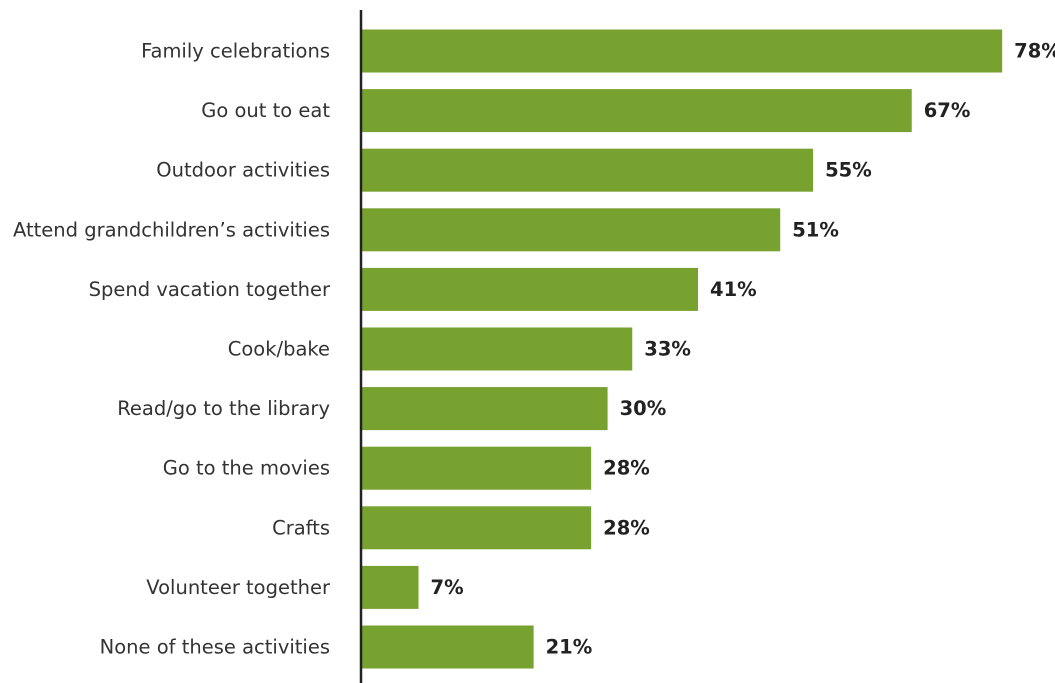  I want to click on category-label-5: Cook/bake, so click(279, 349).